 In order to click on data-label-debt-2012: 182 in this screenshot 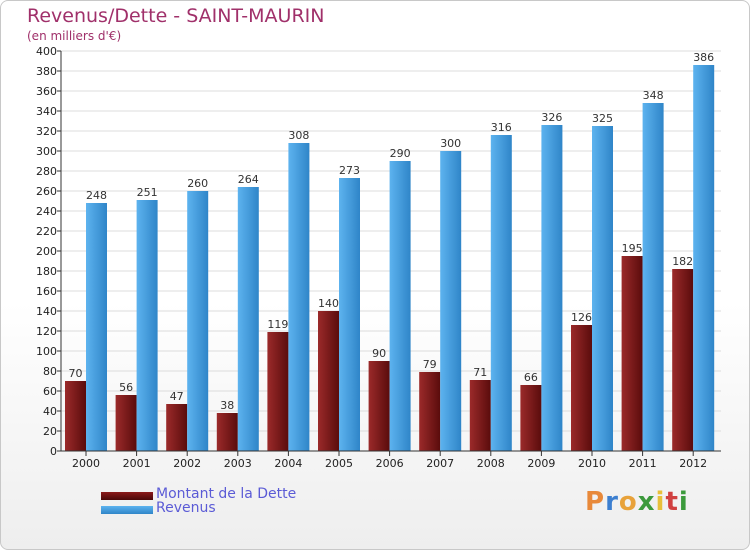, I will do `click(682, 261)`.